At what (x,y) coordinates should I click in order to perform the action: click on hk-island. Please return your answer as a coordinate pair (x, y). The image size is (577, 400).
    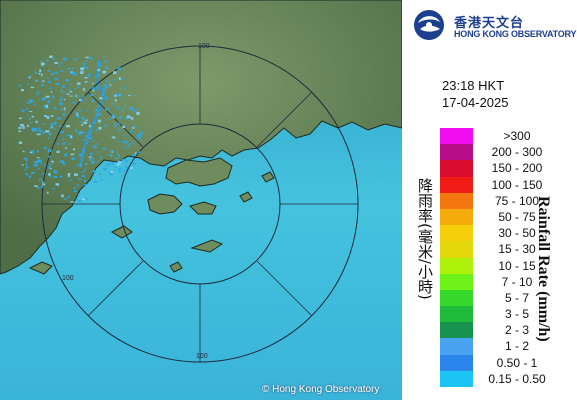
    Looking at the image, I should click on (203, 208).